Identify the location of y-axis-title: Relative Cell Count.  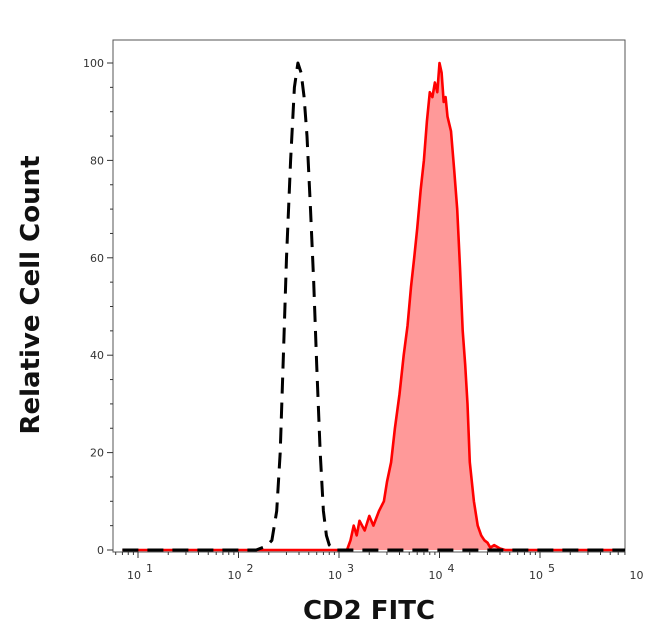
(31, 294).